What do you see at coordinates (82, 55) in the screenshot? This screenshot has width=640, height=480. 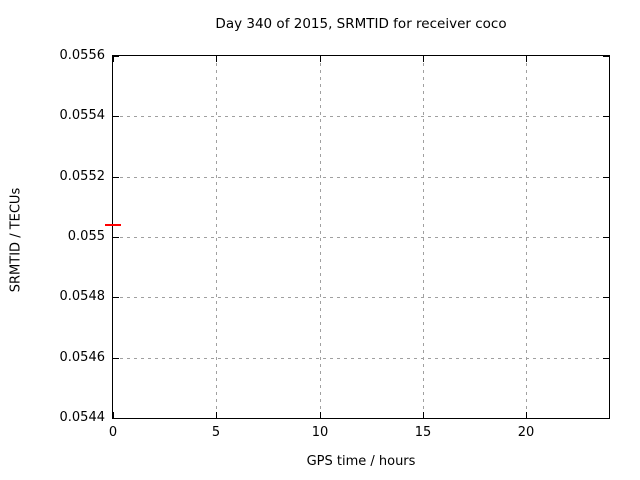 I see `y-tick-label: 0.0556` at bounding box center [82, 55].